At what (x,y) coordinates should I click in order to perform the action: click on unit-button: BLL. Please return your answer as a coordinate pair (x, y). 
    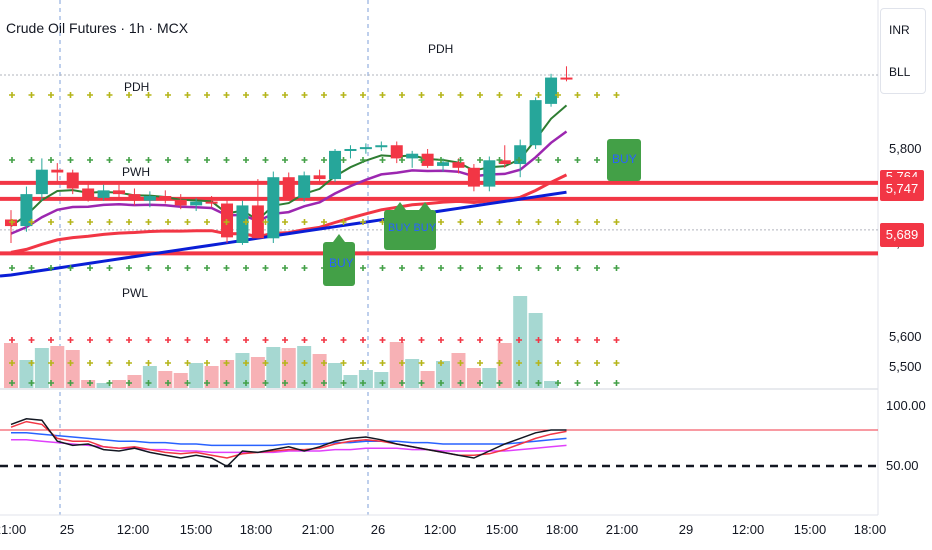
    Looking at the image, I should click on (900, 72).